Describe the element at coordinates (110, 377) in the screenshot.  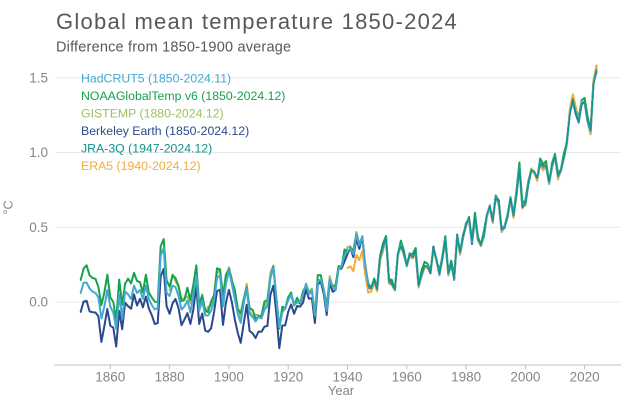
I see `svg-text: 1860` at that location.